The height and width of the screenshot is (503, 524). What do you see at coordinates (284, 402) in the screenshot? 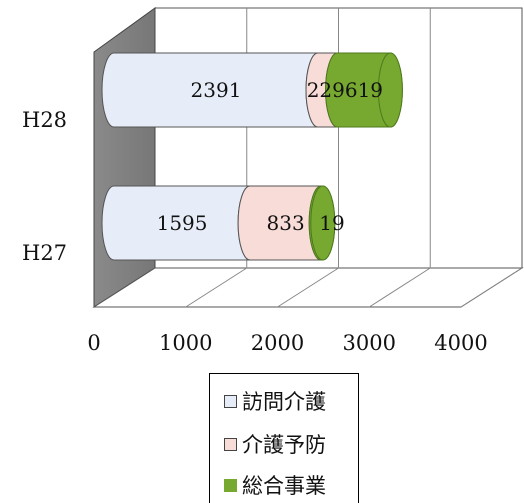
I see `legend-label-homon: 訪問介護` at bounding box center [284, 402].